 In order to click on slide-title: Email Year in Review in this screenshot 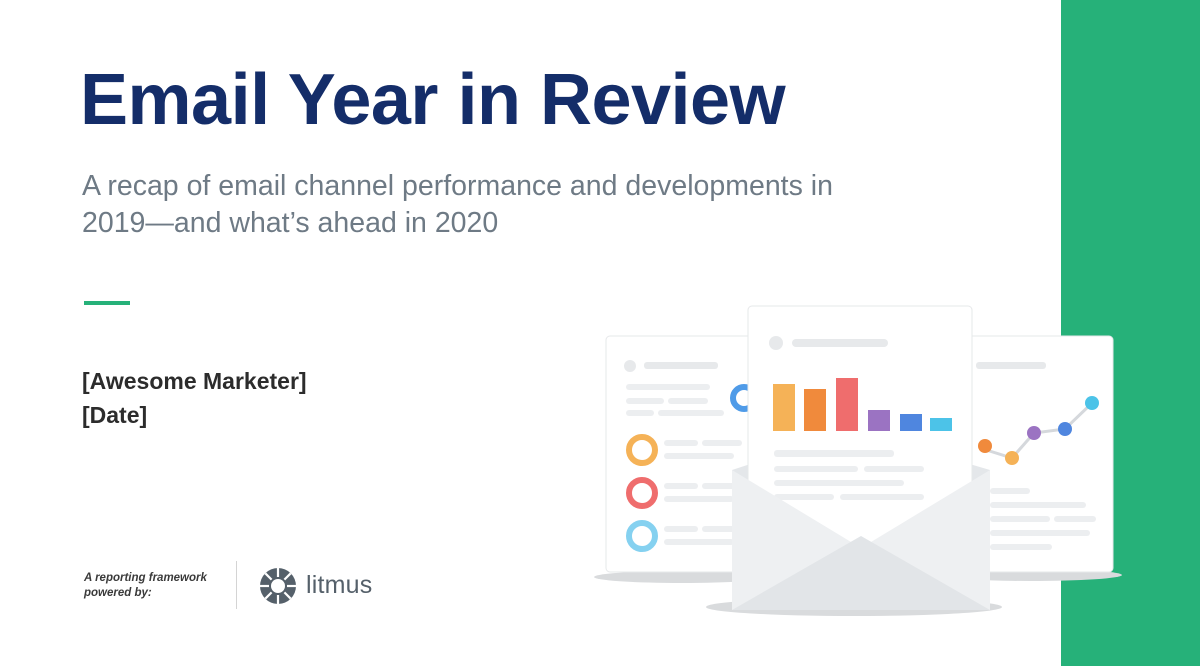, I will do `click(433, 100)`.